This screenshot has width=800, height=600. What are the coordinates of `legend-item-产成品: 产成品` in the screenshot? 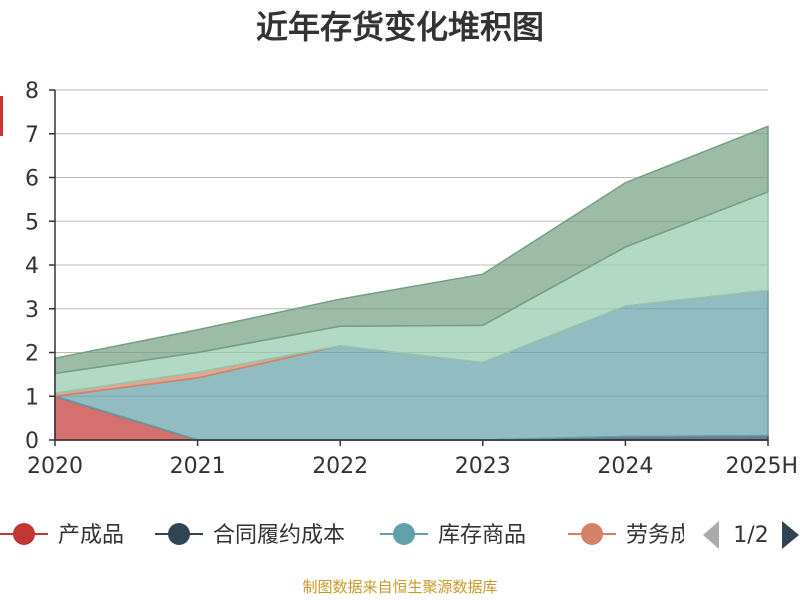 It's located at (62, 535).